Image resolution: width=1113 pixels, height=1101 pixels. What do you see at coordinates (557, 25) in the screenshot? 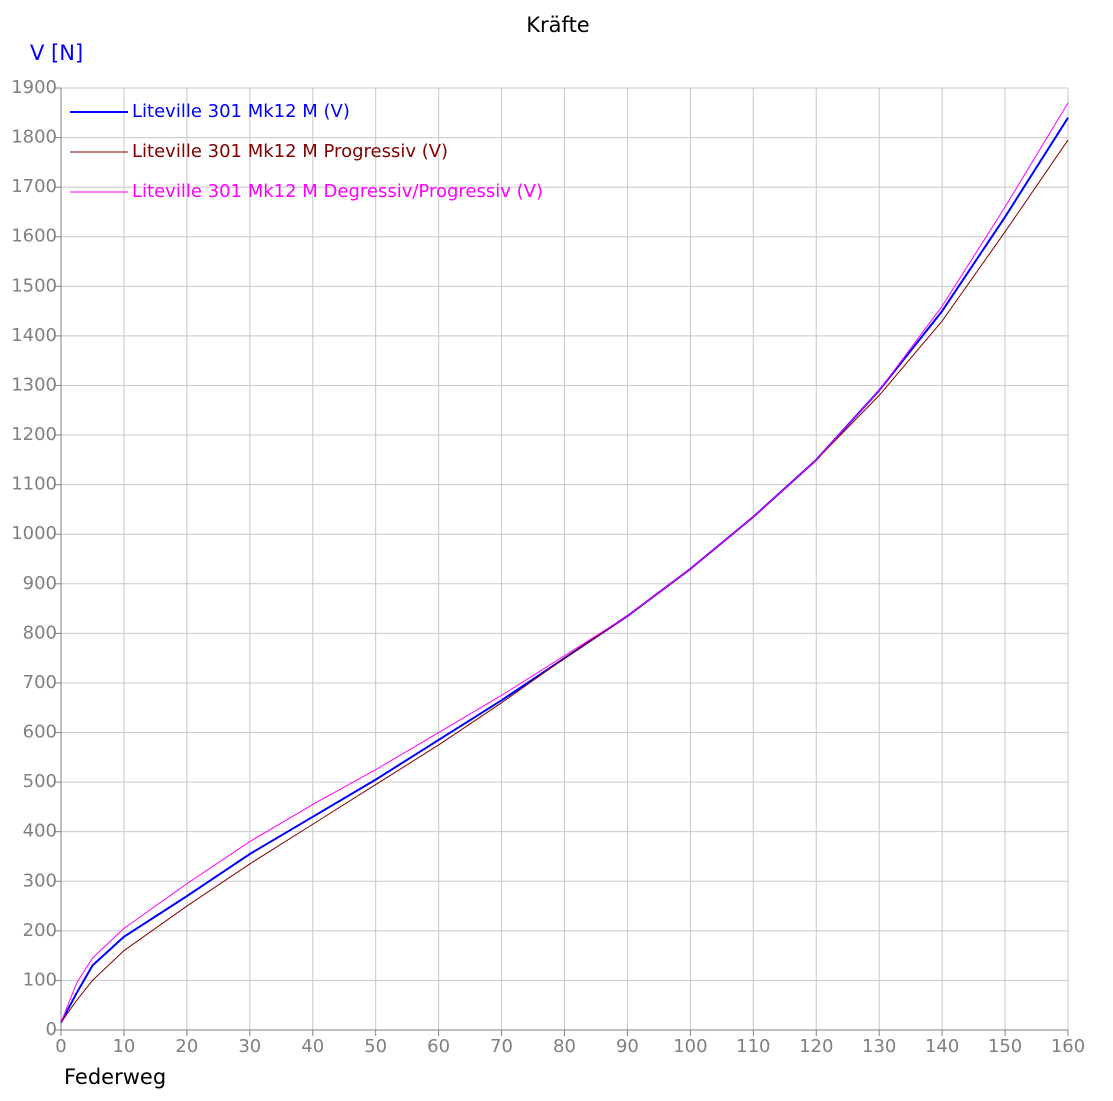
I see `chart-title: Kräfte` at bounding box center [557, 25].